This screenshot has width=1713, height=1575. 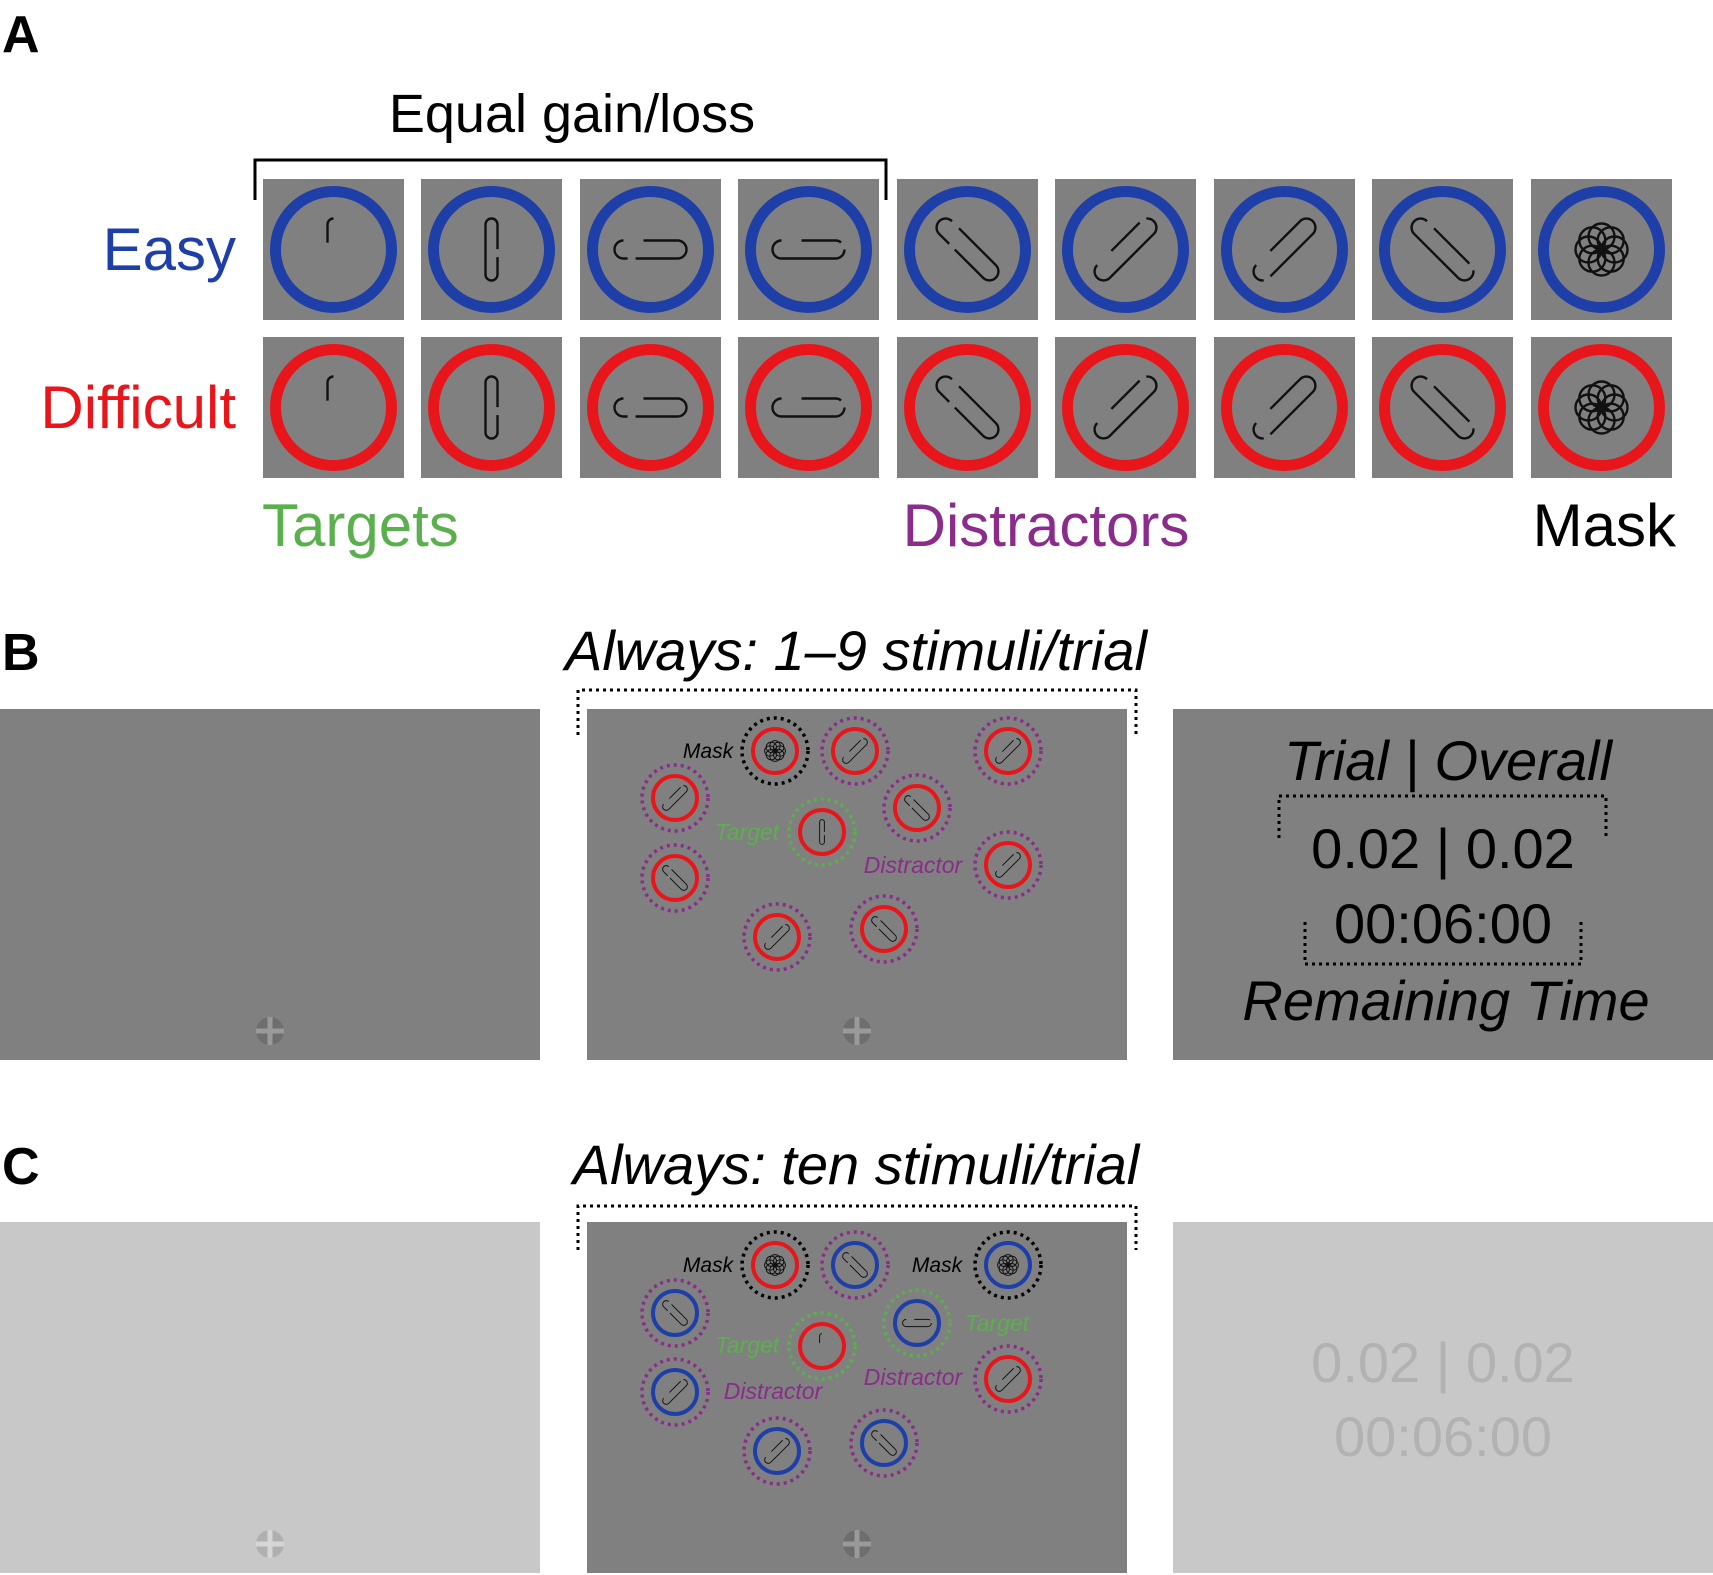 I want to click on panel-b-letter: B, so click(x=21, y=653).